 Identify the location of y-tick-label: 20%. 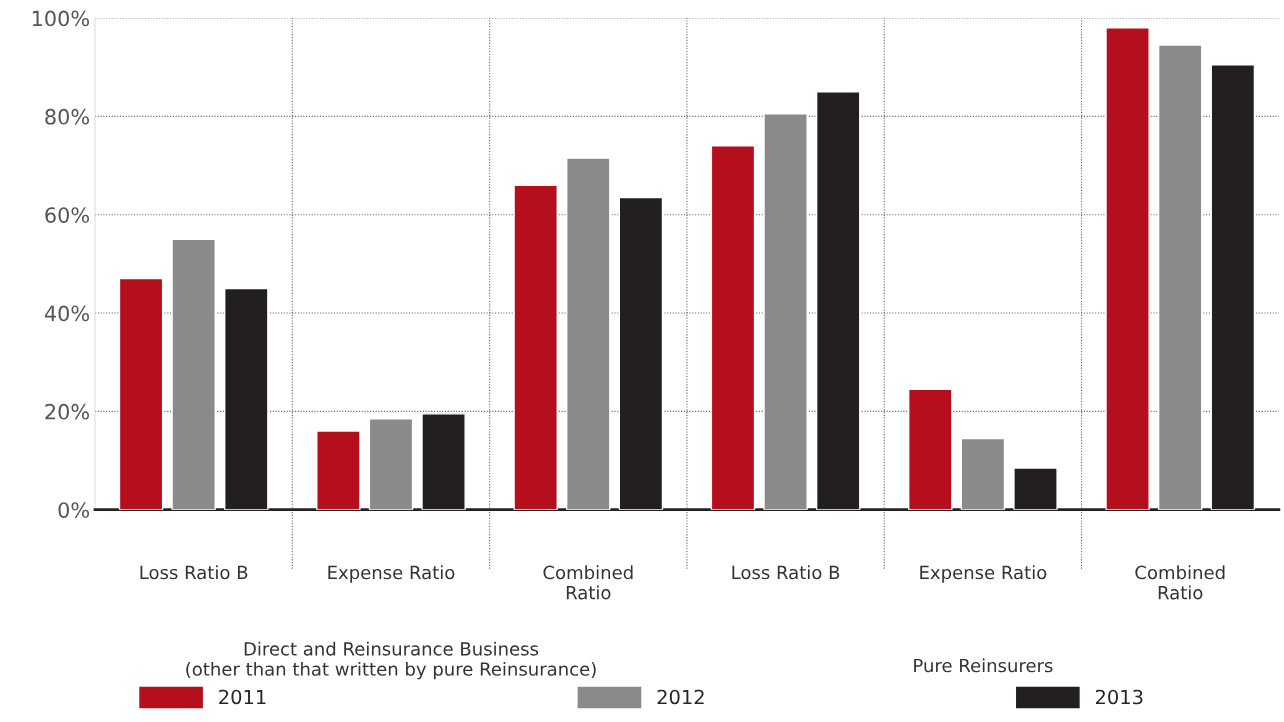
(67, 411).